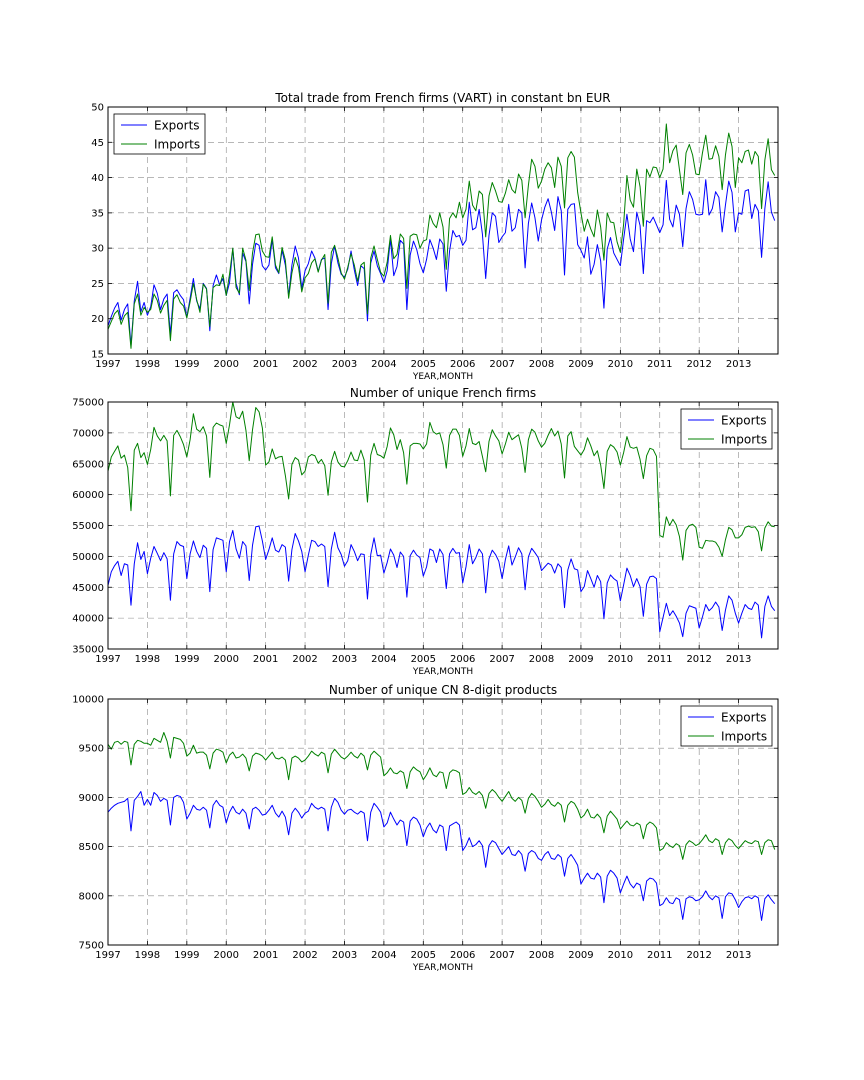 This screenshot has height=1080, width=864. What do you see at coordinates (88, 700) in the screenshot?
I see `y-tick-label: 10000` at bounding box center [88, 700].